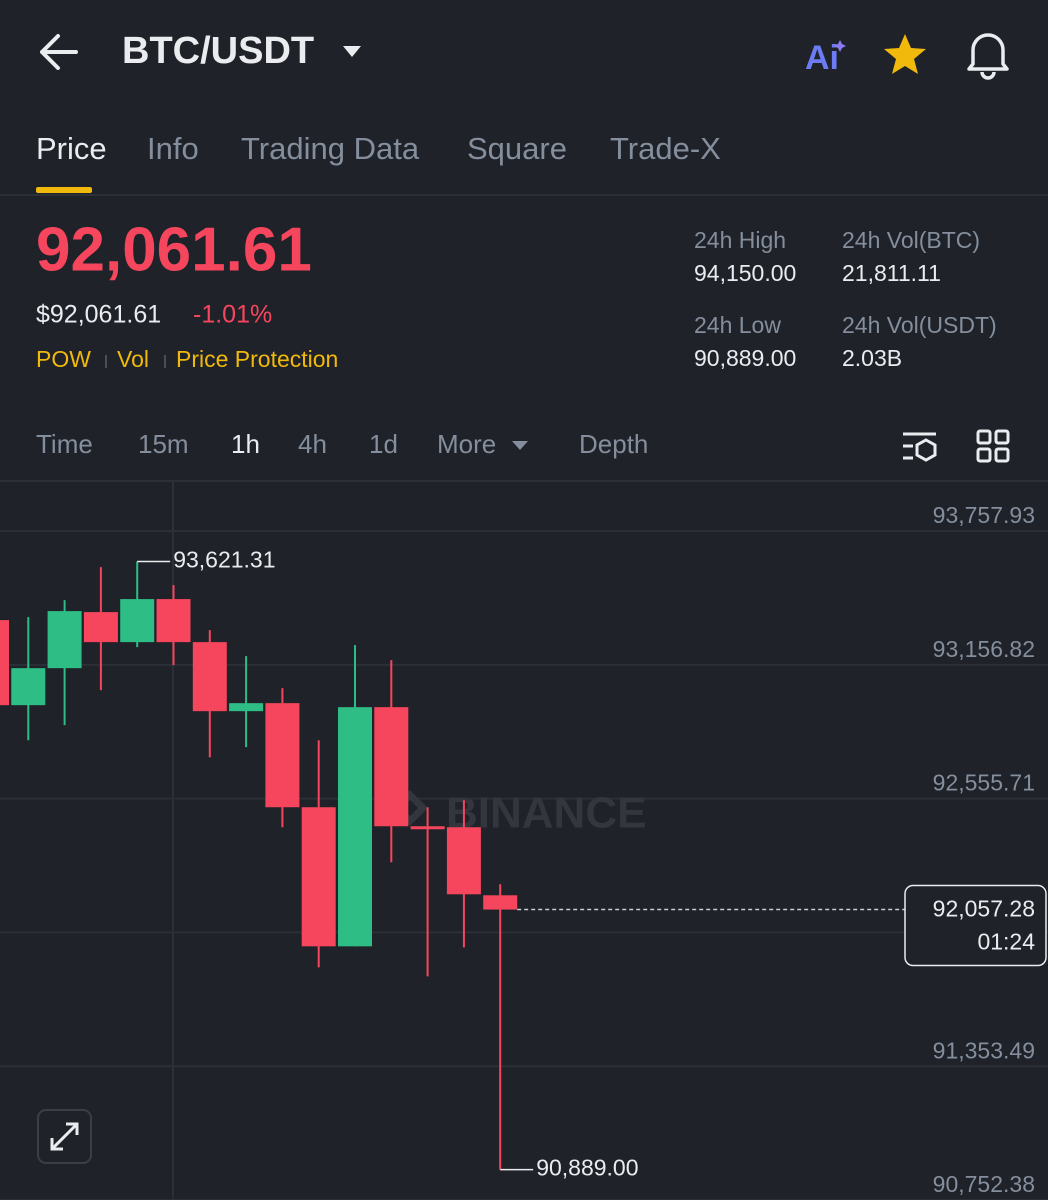 This screenshot has height=1200, width=1048. What do you see at coordinates (520, 445) in the screenshot?
I see `more-caret` at bounding box center [520, 445].